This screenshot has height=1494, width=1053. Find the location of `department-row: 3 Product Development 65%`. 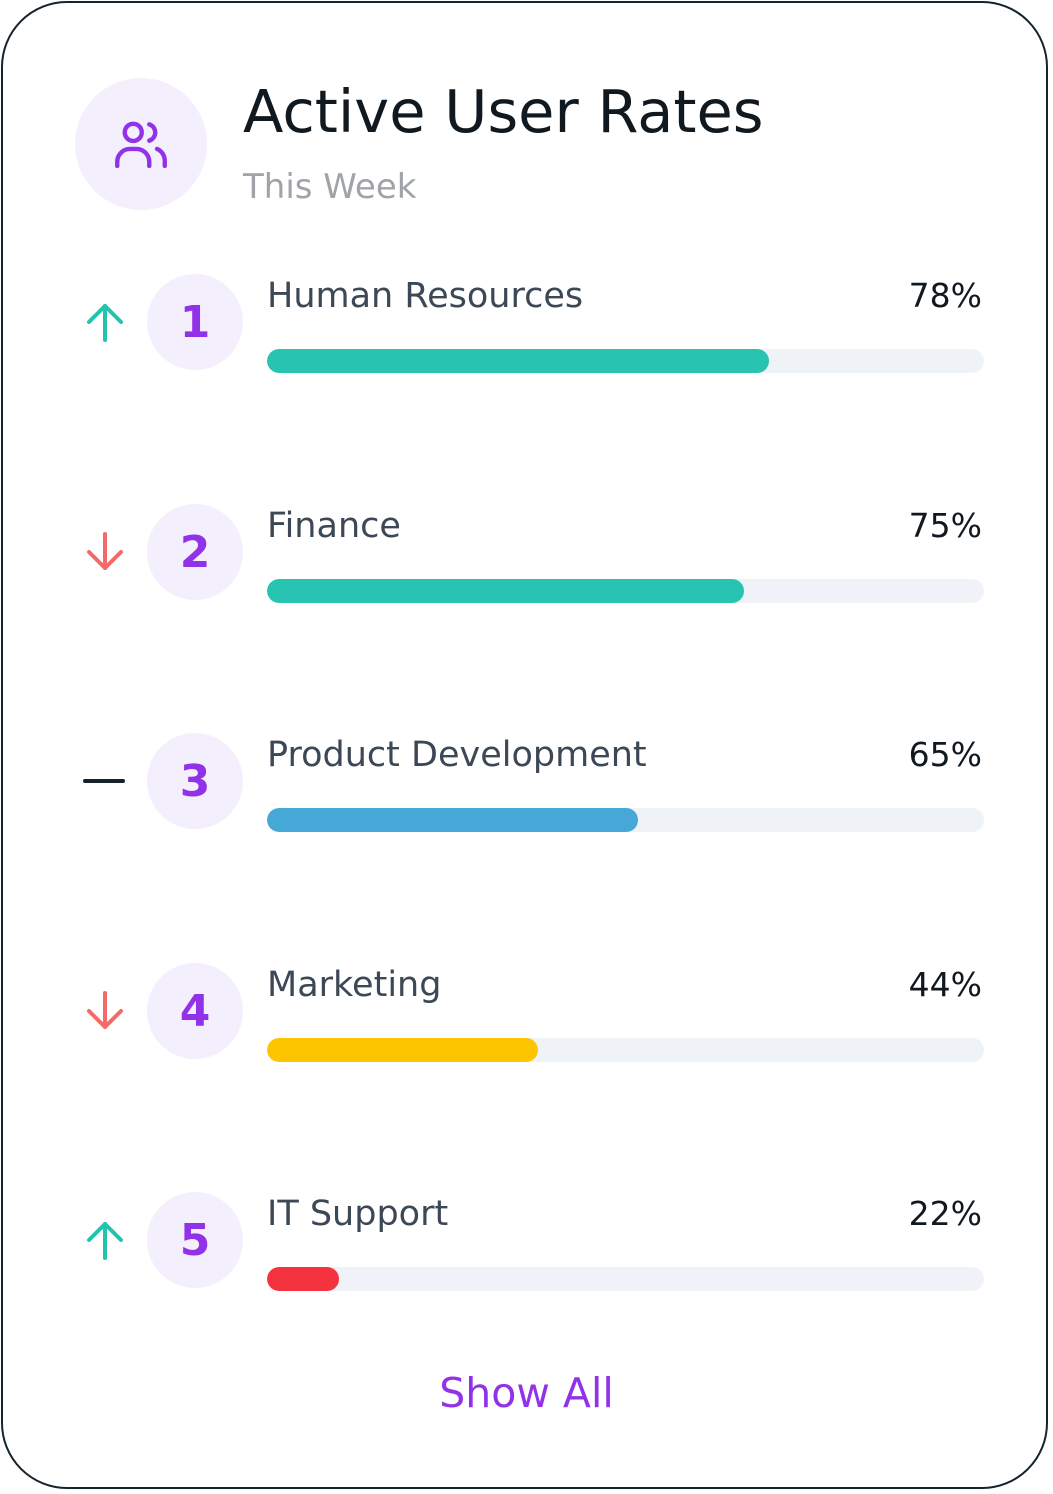

department-row: 3 Product Development 65% is located at coordinates (526, 793).